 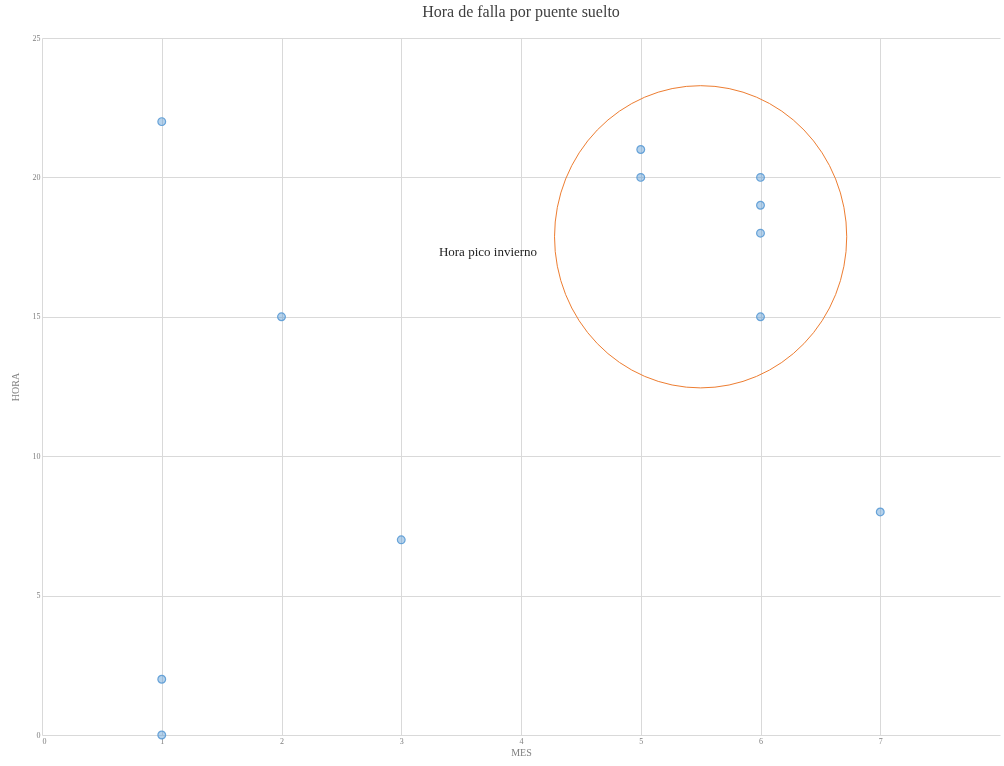 I want to click on y-axis-title: HORA, so click(x=15, y=387).